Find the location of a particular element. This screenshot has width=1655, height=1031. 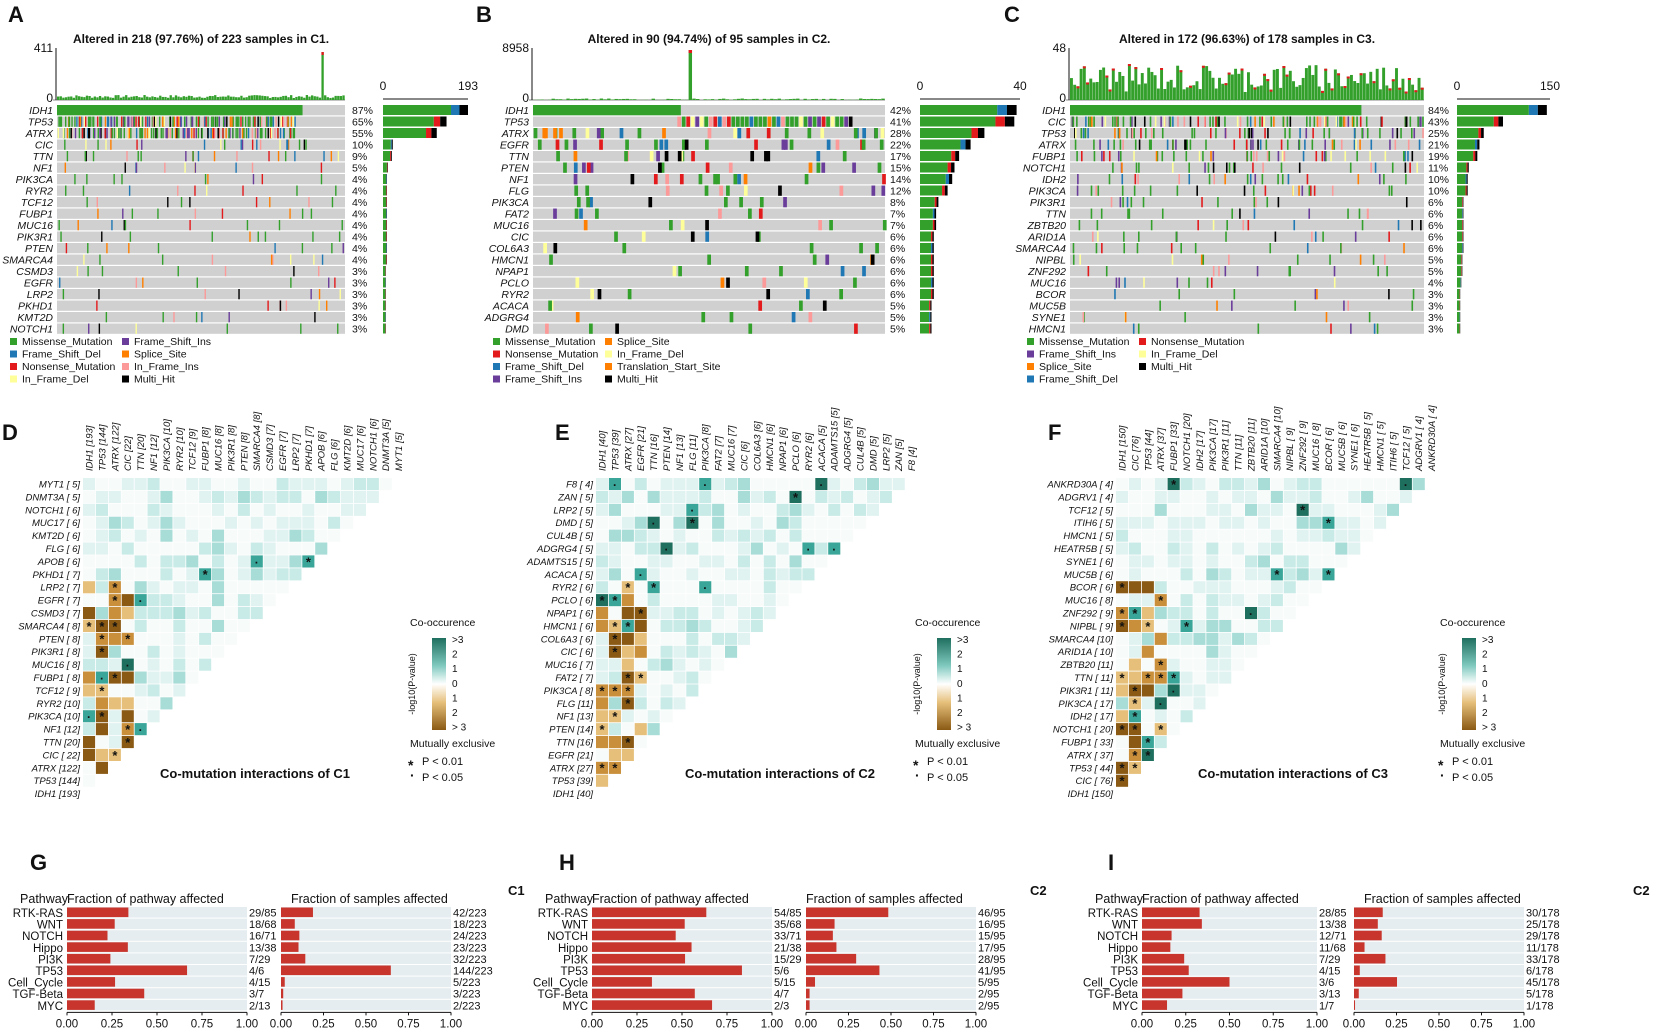

x-tick-label: 0.50 is located at coordinates (1439, 1024).